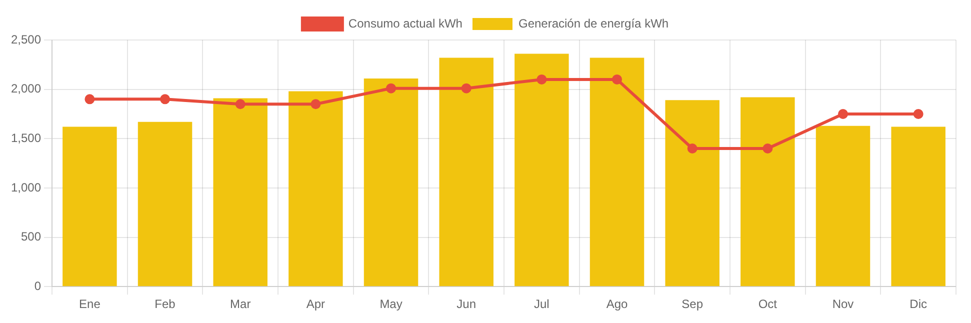 The height and width of the screenshot is (323, 971). I want to click on x-tick-label: Dic, so click(919, 304).